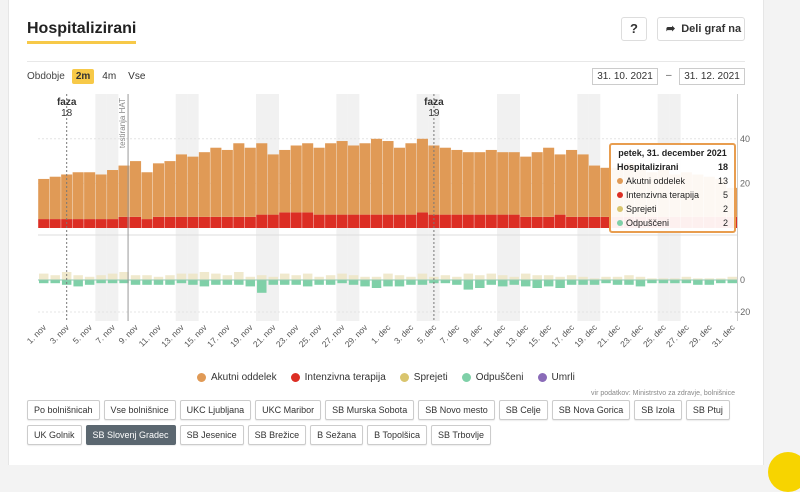  I want to click on hospital-button: SB Izola, so click(658, 410).